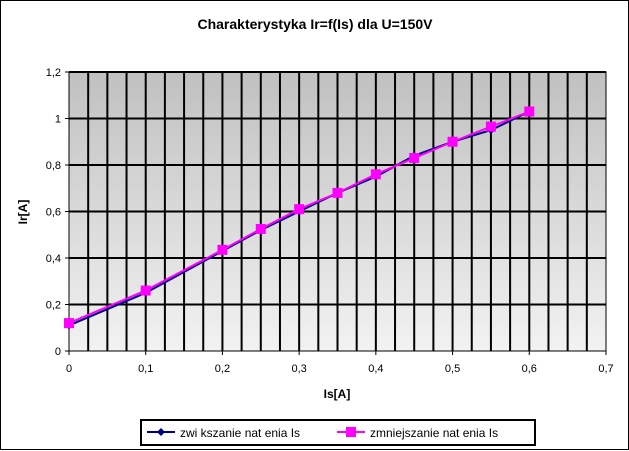  Describe the element at coordinates (58, 120) in the screenshot. I see `y-tick-label: 1` at that location.